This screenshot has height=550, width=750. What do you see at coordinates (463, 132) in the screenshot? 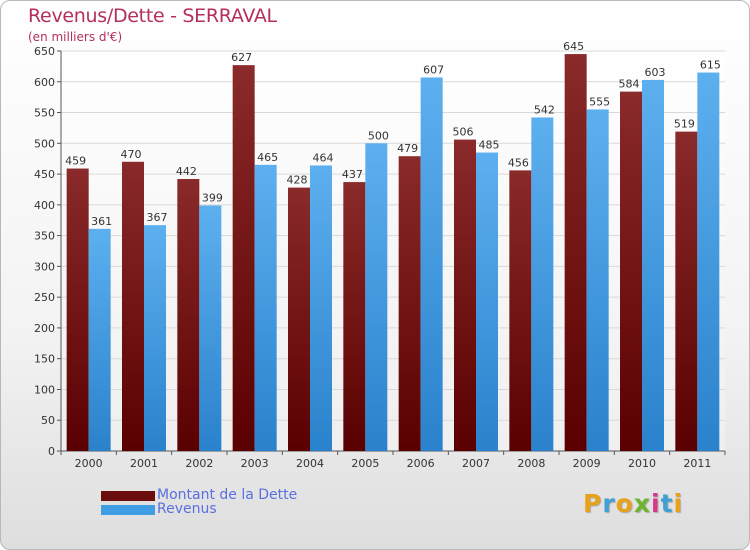
I see `data-label-dette: 506` at bounding box center [463, 132].